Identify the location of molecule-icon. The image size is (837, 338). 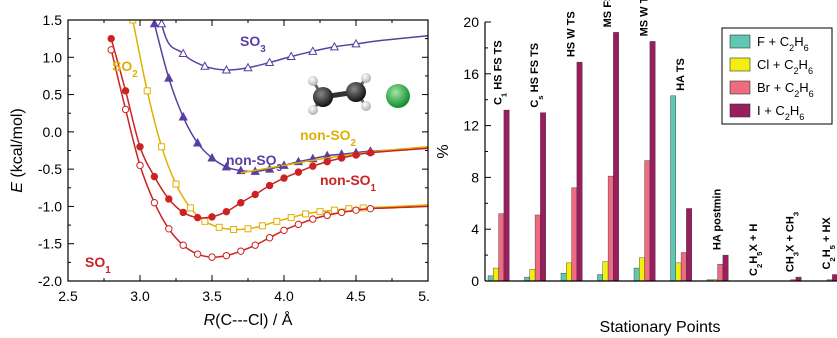
(359, 94).